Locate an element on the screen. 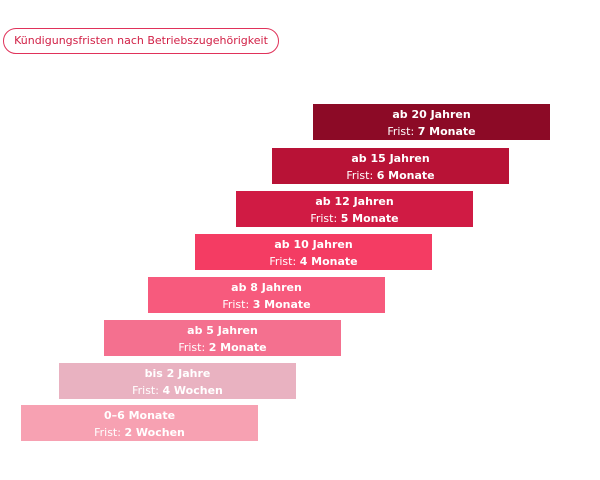 This screenshot has width=600, height=480. step-period: 2 Monate is located at coordinates (237, 347).